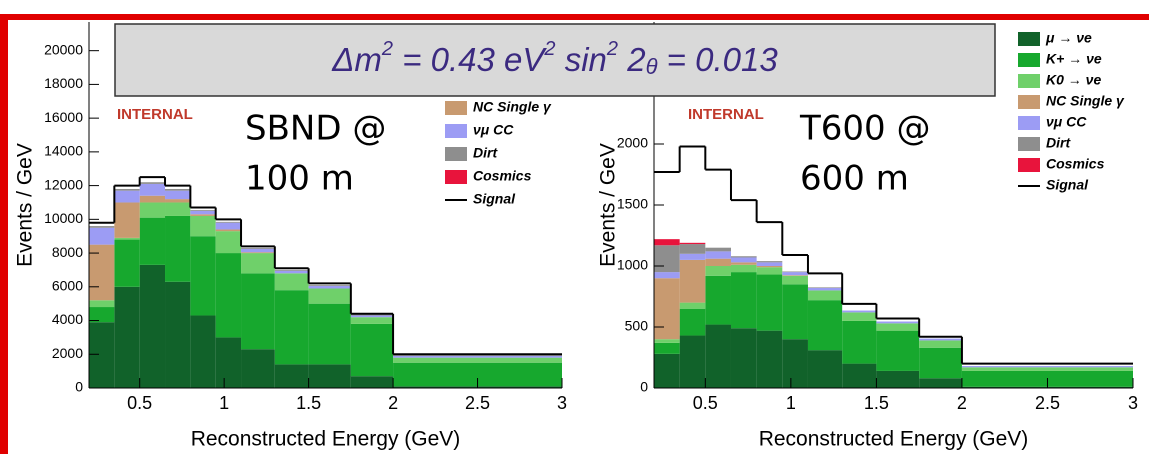  What do you see at coordinates (63, 117) in the screenshot?
I see `y-tick-label: 16000` at bounding box center [63, 117].